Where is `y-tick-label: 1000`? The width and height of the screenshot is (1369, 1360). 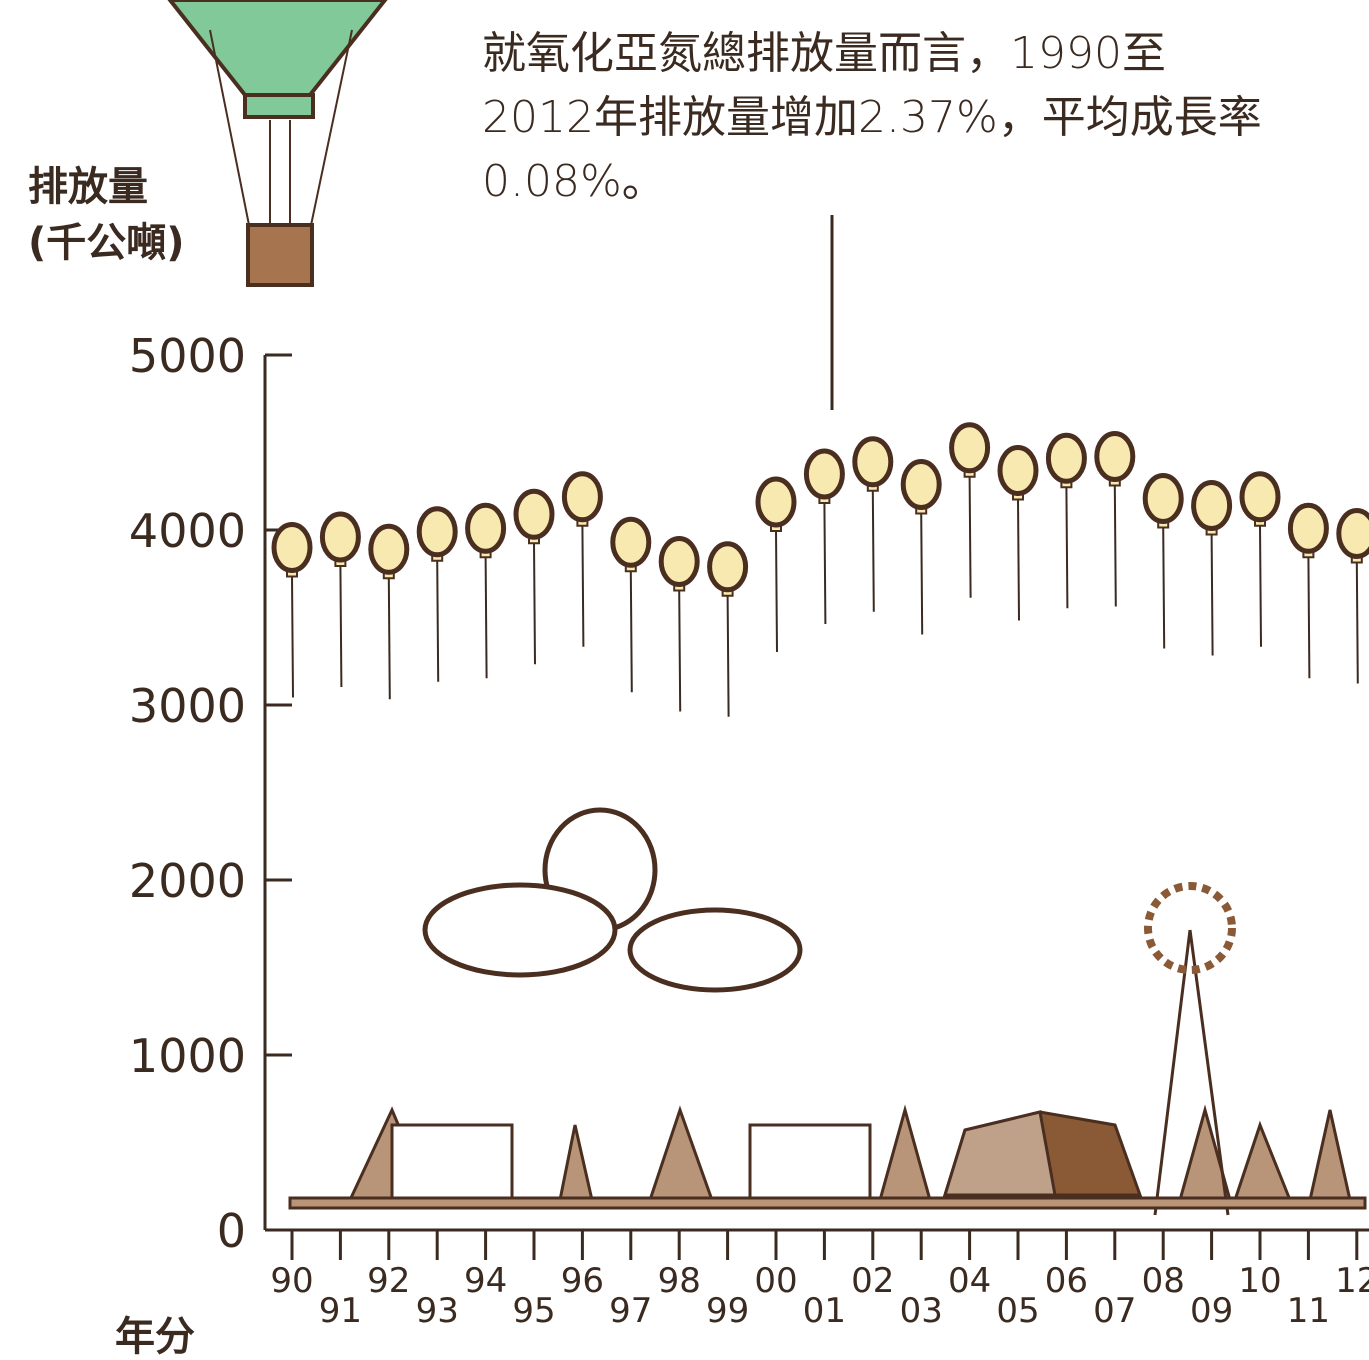
y-tick-label: 1000 is located at coordinates (187, 1056).